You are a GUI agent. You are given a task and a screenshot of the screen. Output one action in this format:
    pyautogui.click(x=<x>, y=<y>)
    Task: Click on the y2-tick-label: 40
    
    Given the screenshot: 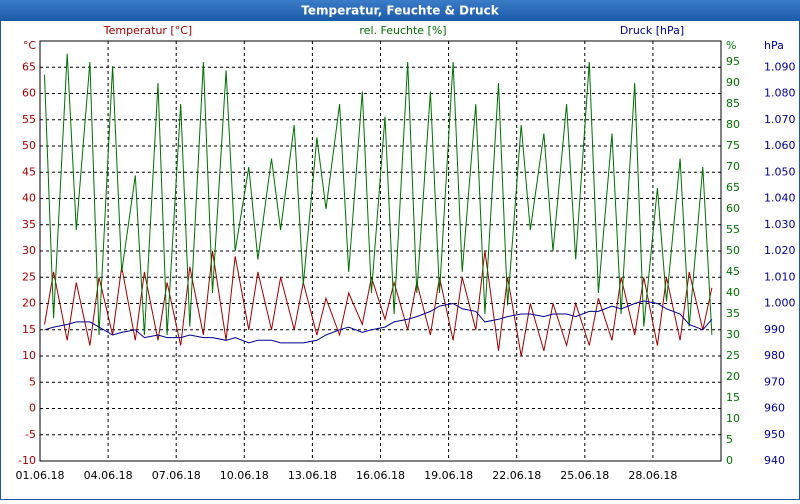 What is the action you would take?
    pyautogui.click(x=733, y=292)
    